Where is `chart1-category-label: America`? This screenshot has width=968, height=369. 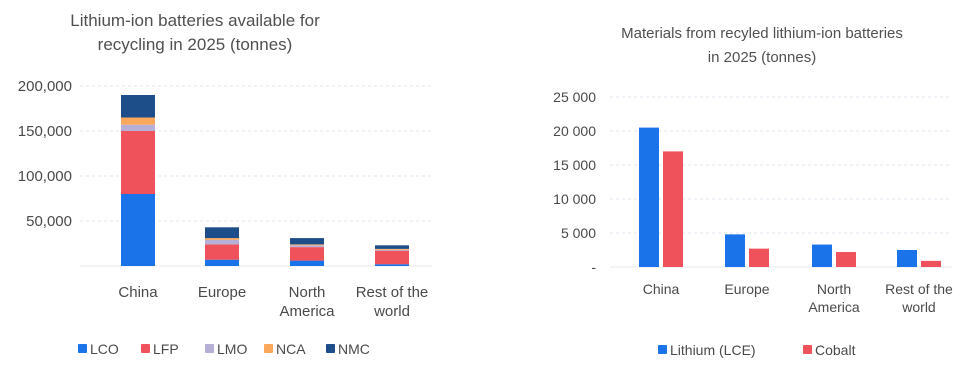 chart1-category-label: America is located at coordinates (307, 311).